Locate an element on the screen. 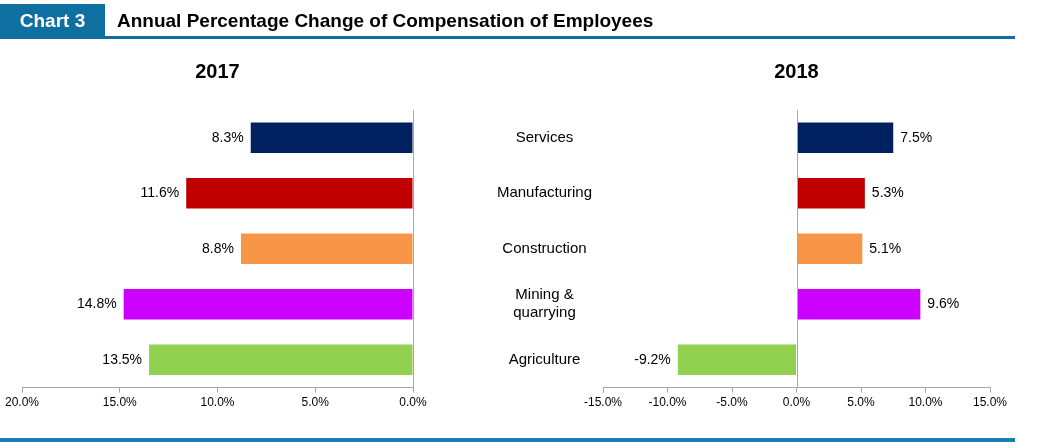 This screenshot has height=448, width=1037. data-label: 13.5% is located at coordinates (122, 358).